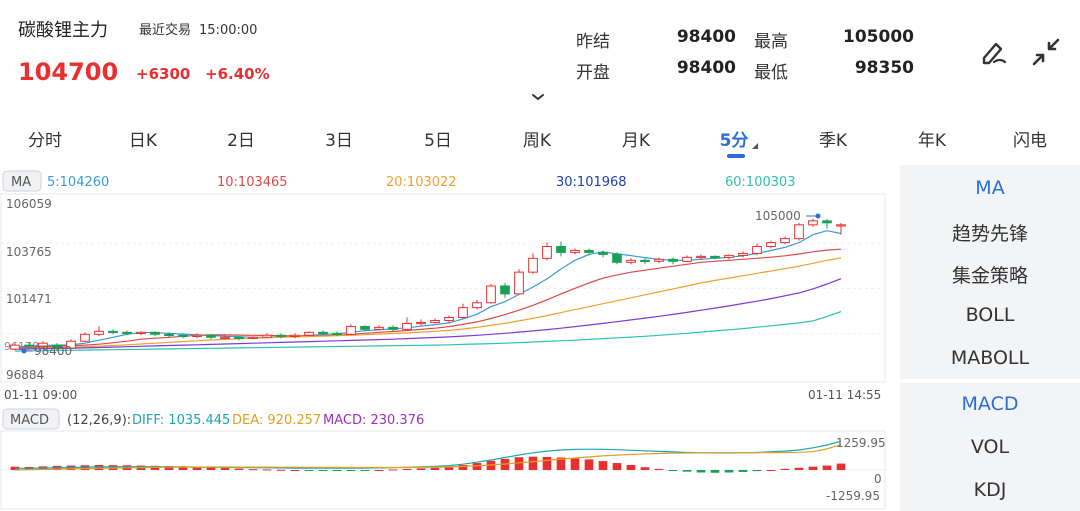 Image resolution: width=1080 pixels, height=511 pixels. I want to click on tab-5min: 5分, so click(734, 141).